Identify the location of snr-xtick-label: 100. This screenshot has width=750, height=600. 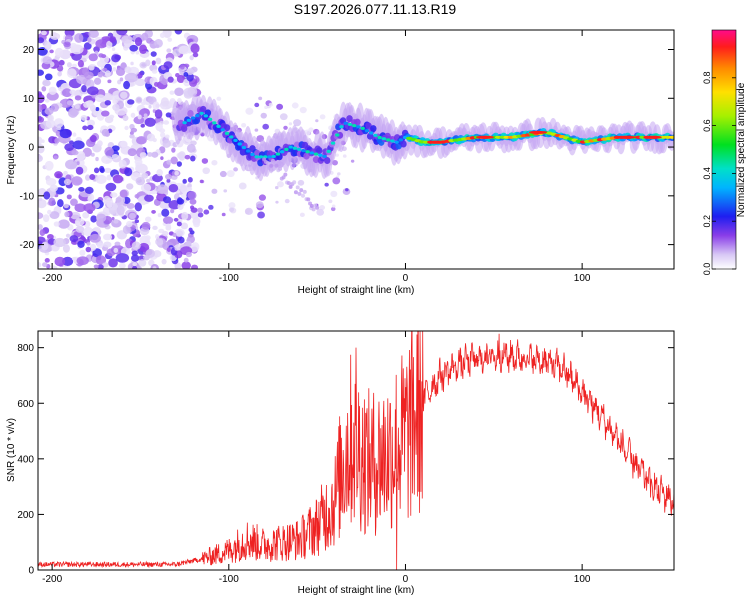
(582, 579).